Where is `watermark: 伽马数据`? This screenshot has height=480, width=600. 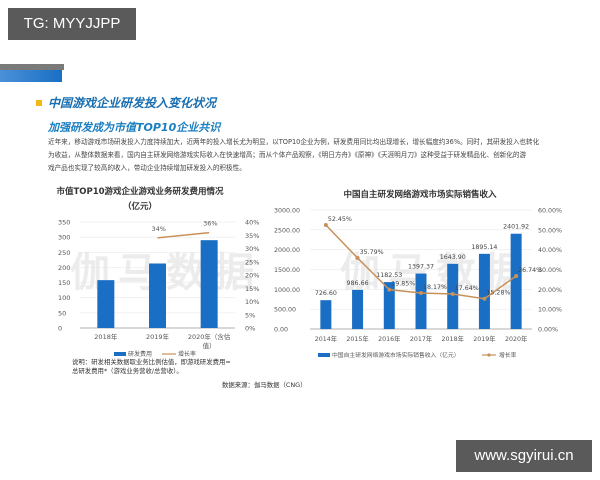 watermark: 伽马数据 is located at coordinates (436, 273).